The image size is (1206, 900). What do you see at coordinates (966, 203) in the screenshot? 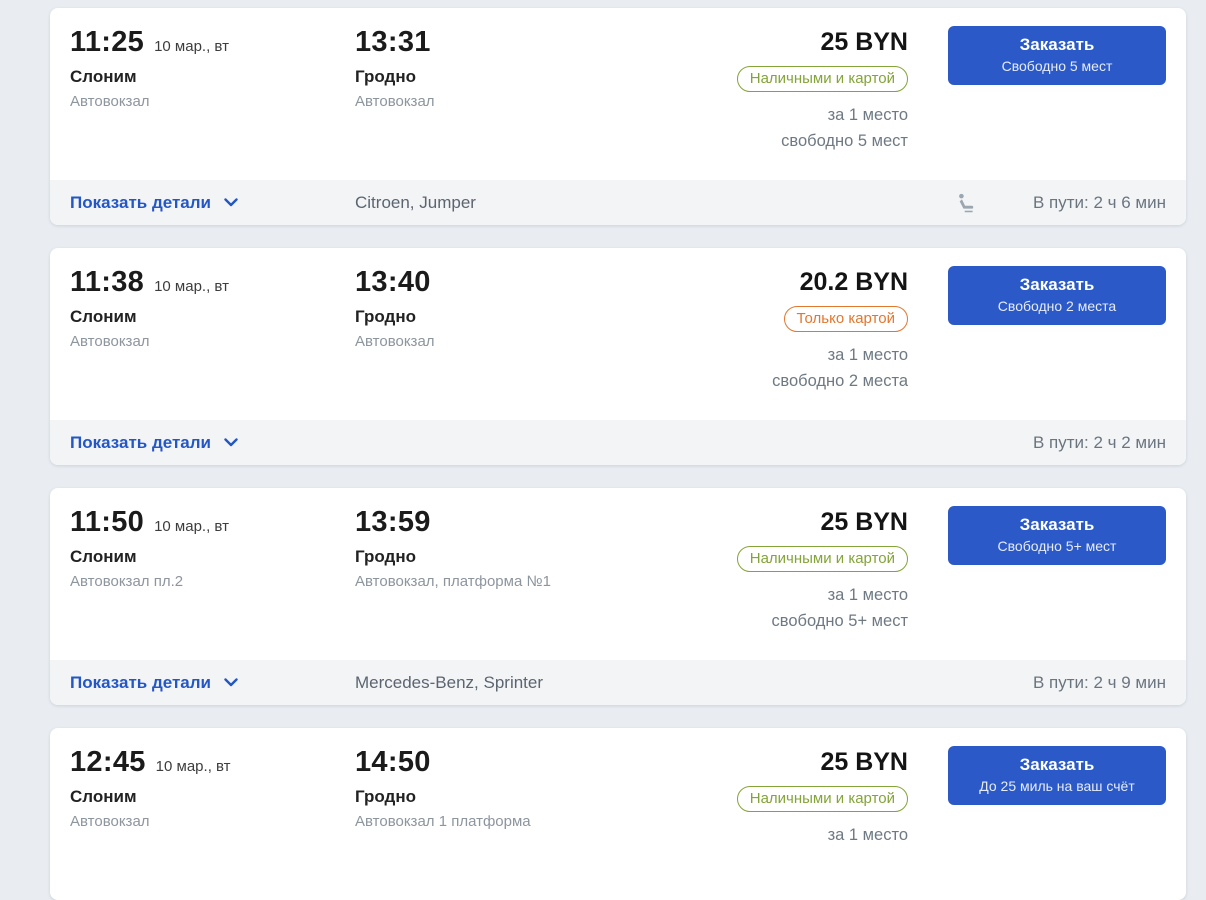
I see `reclining-seat-icon` at bounding box center [966, 203].